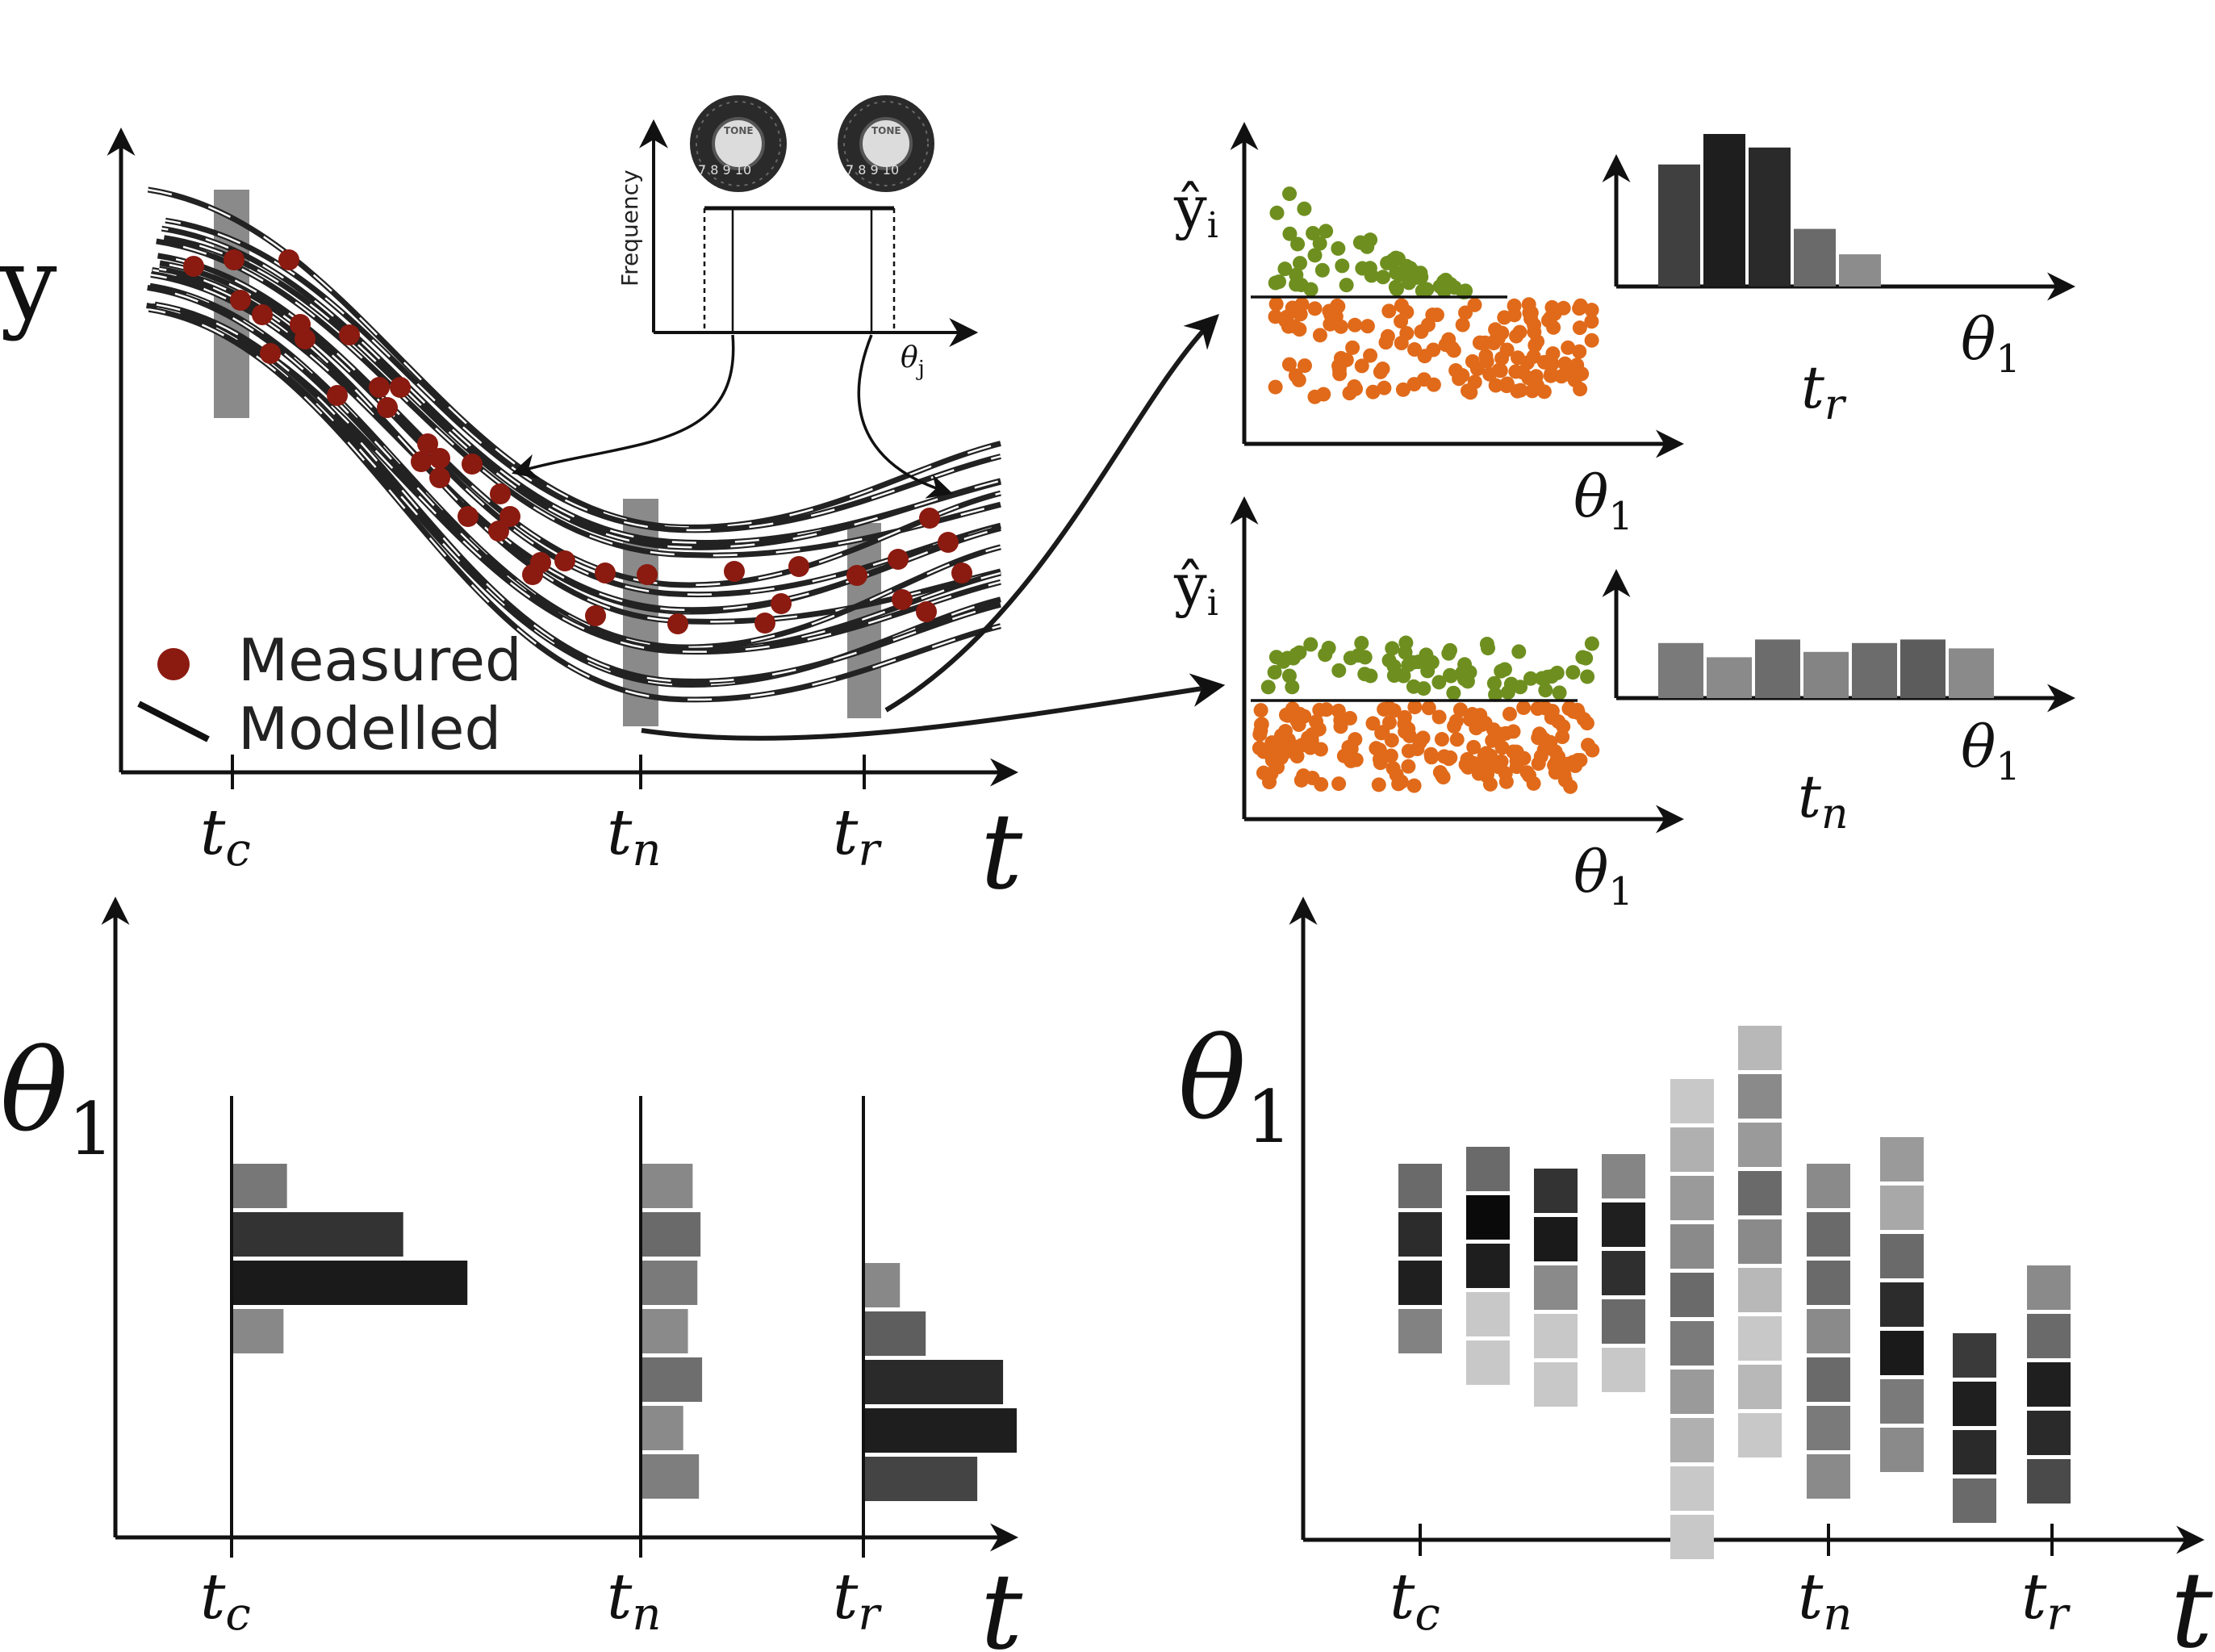  Describe the element at coordinates (28, 284) in the screenshot. I see `y-axis-label: y` at that location.